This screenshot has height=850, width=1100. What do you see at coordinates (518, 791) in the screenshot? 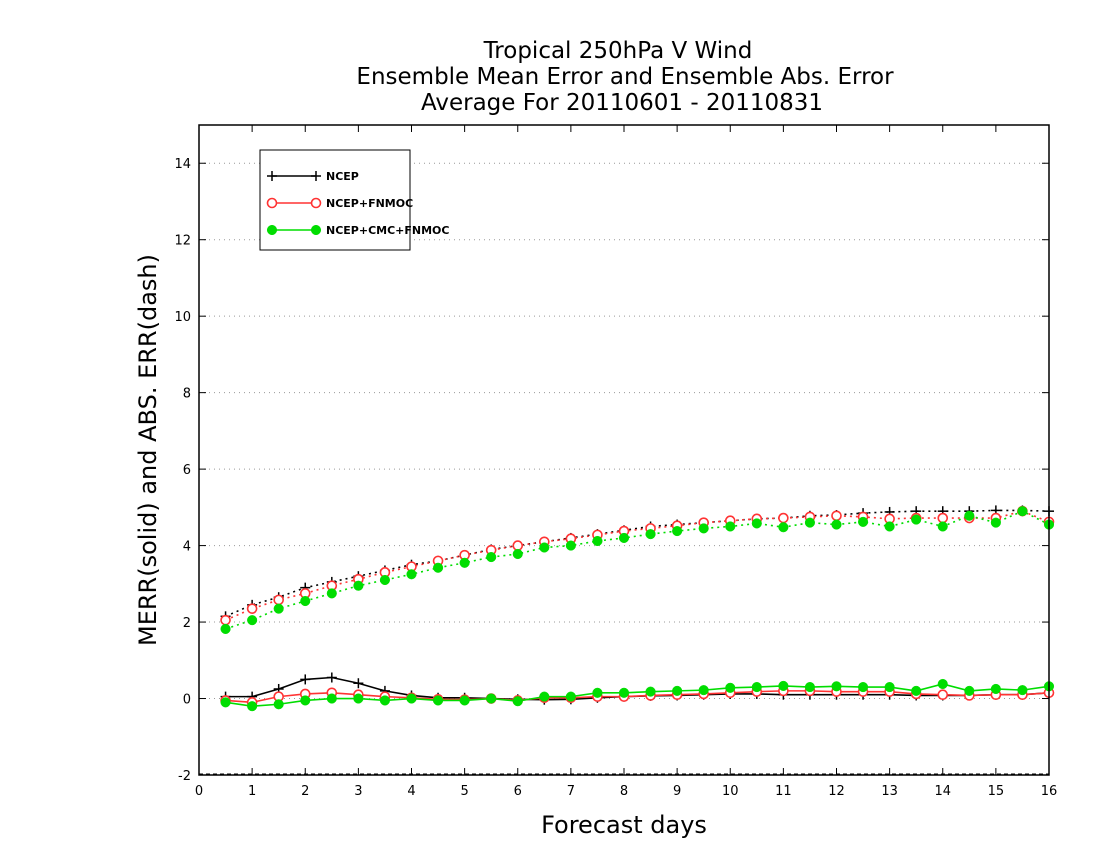
I see `x-tick-label: 6` at bounding box center [518, 791].